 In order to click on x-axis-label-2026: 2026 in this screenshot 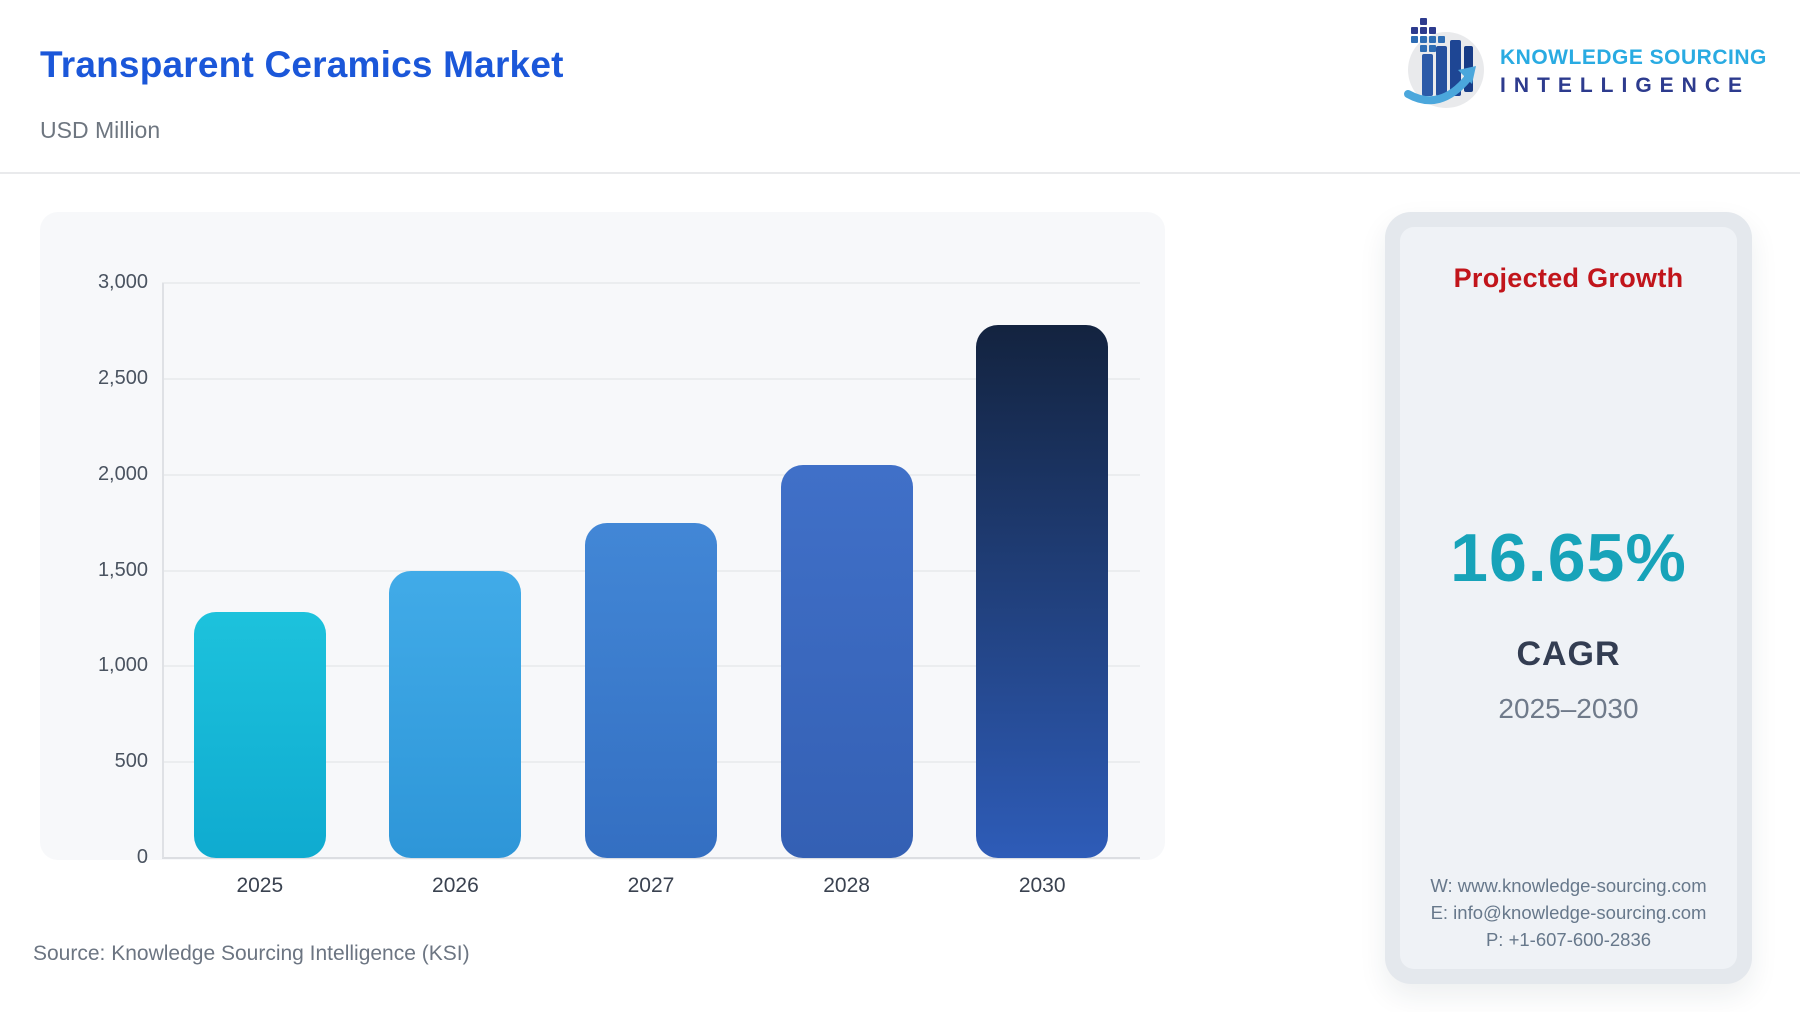, I will do `click(455, 885)`.